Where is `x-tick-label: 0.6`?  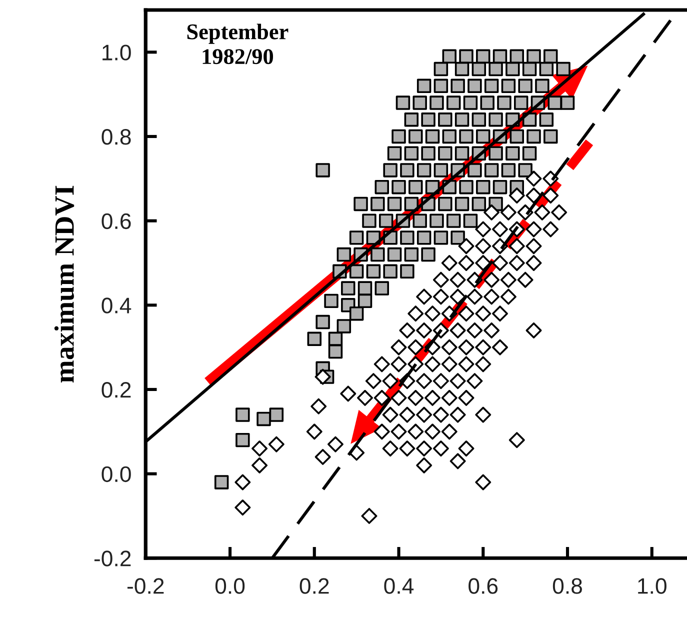
x-tick-label: 0.6 is located at coordinates (483, 586).